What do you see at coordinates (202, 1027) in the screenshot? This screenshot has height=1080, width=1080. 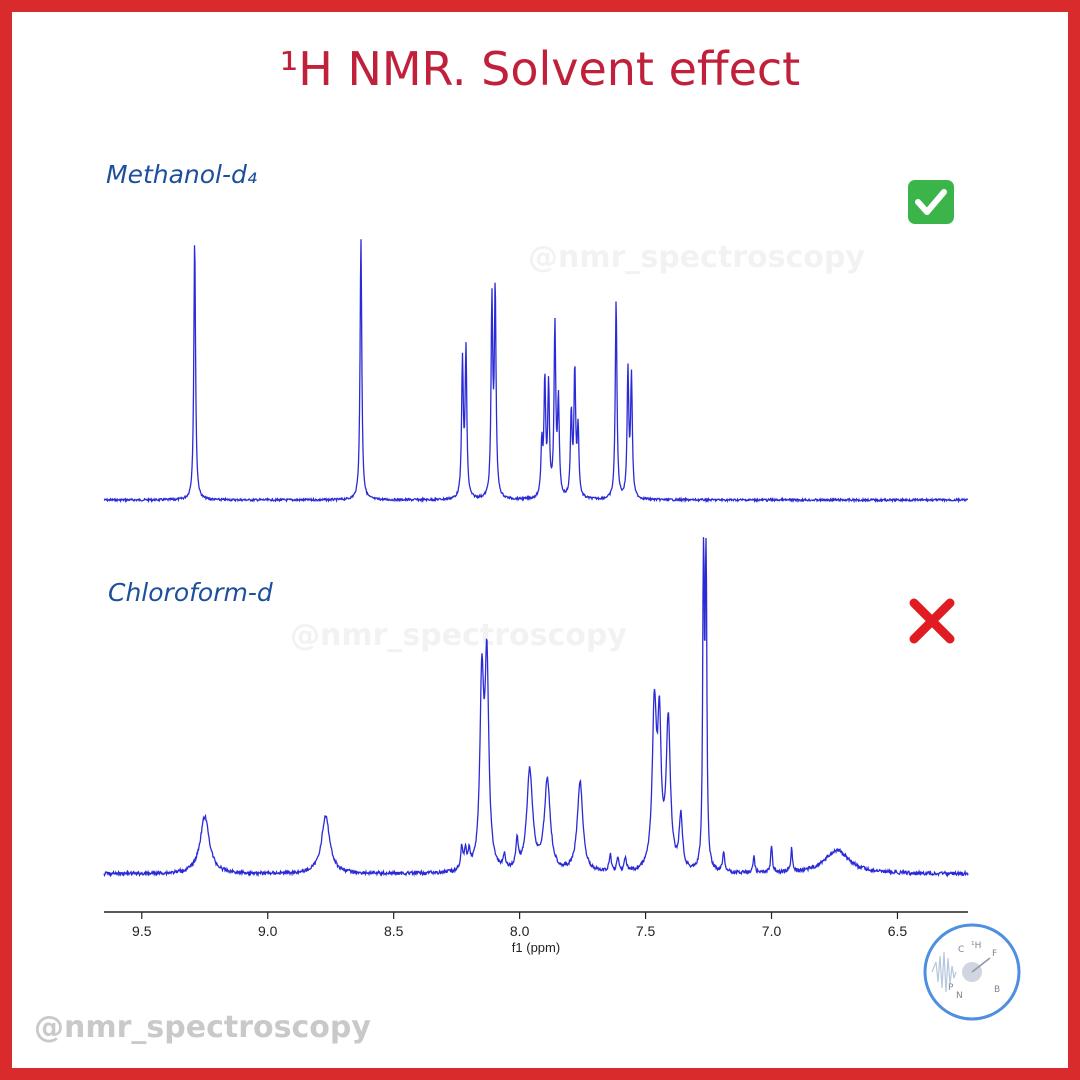 I see `watermark-bottom: @nmr_spectroscopy` at bounding box center [202, 1027].